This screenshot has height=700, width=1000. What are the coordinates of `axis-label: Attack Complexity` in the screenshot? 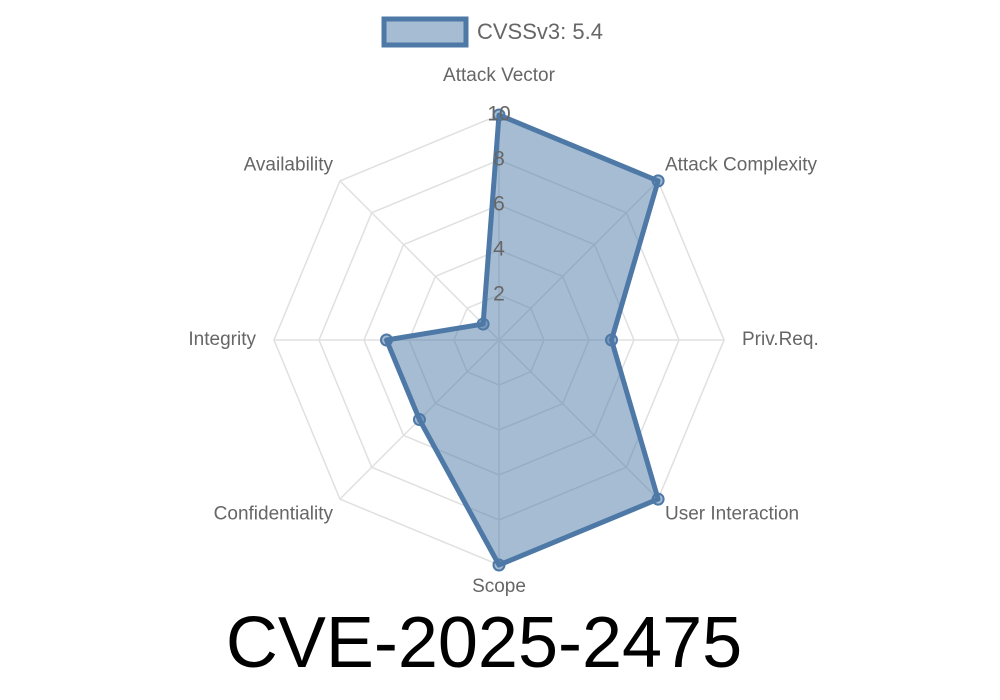 It's located at (741, 164).